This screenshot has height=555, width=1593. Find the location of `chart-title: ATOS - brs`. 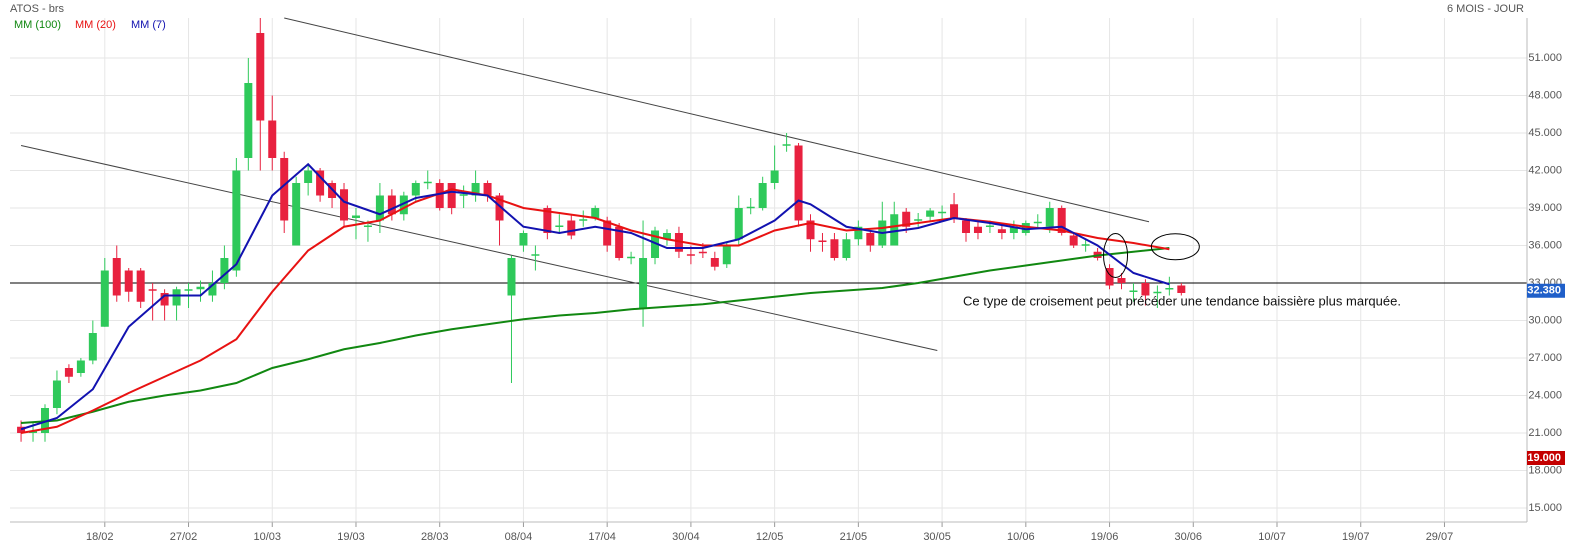

chart-title: ATOS - brs is located at coordinates (37, 9).